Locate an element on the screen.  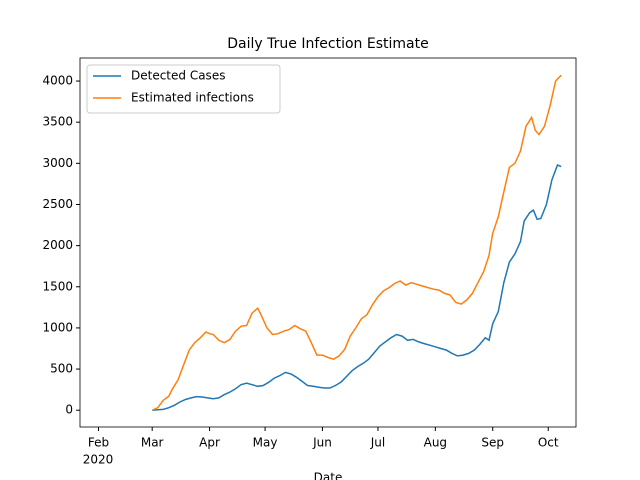
y-tick-label: 2500 is located at coordinates (57, 204).